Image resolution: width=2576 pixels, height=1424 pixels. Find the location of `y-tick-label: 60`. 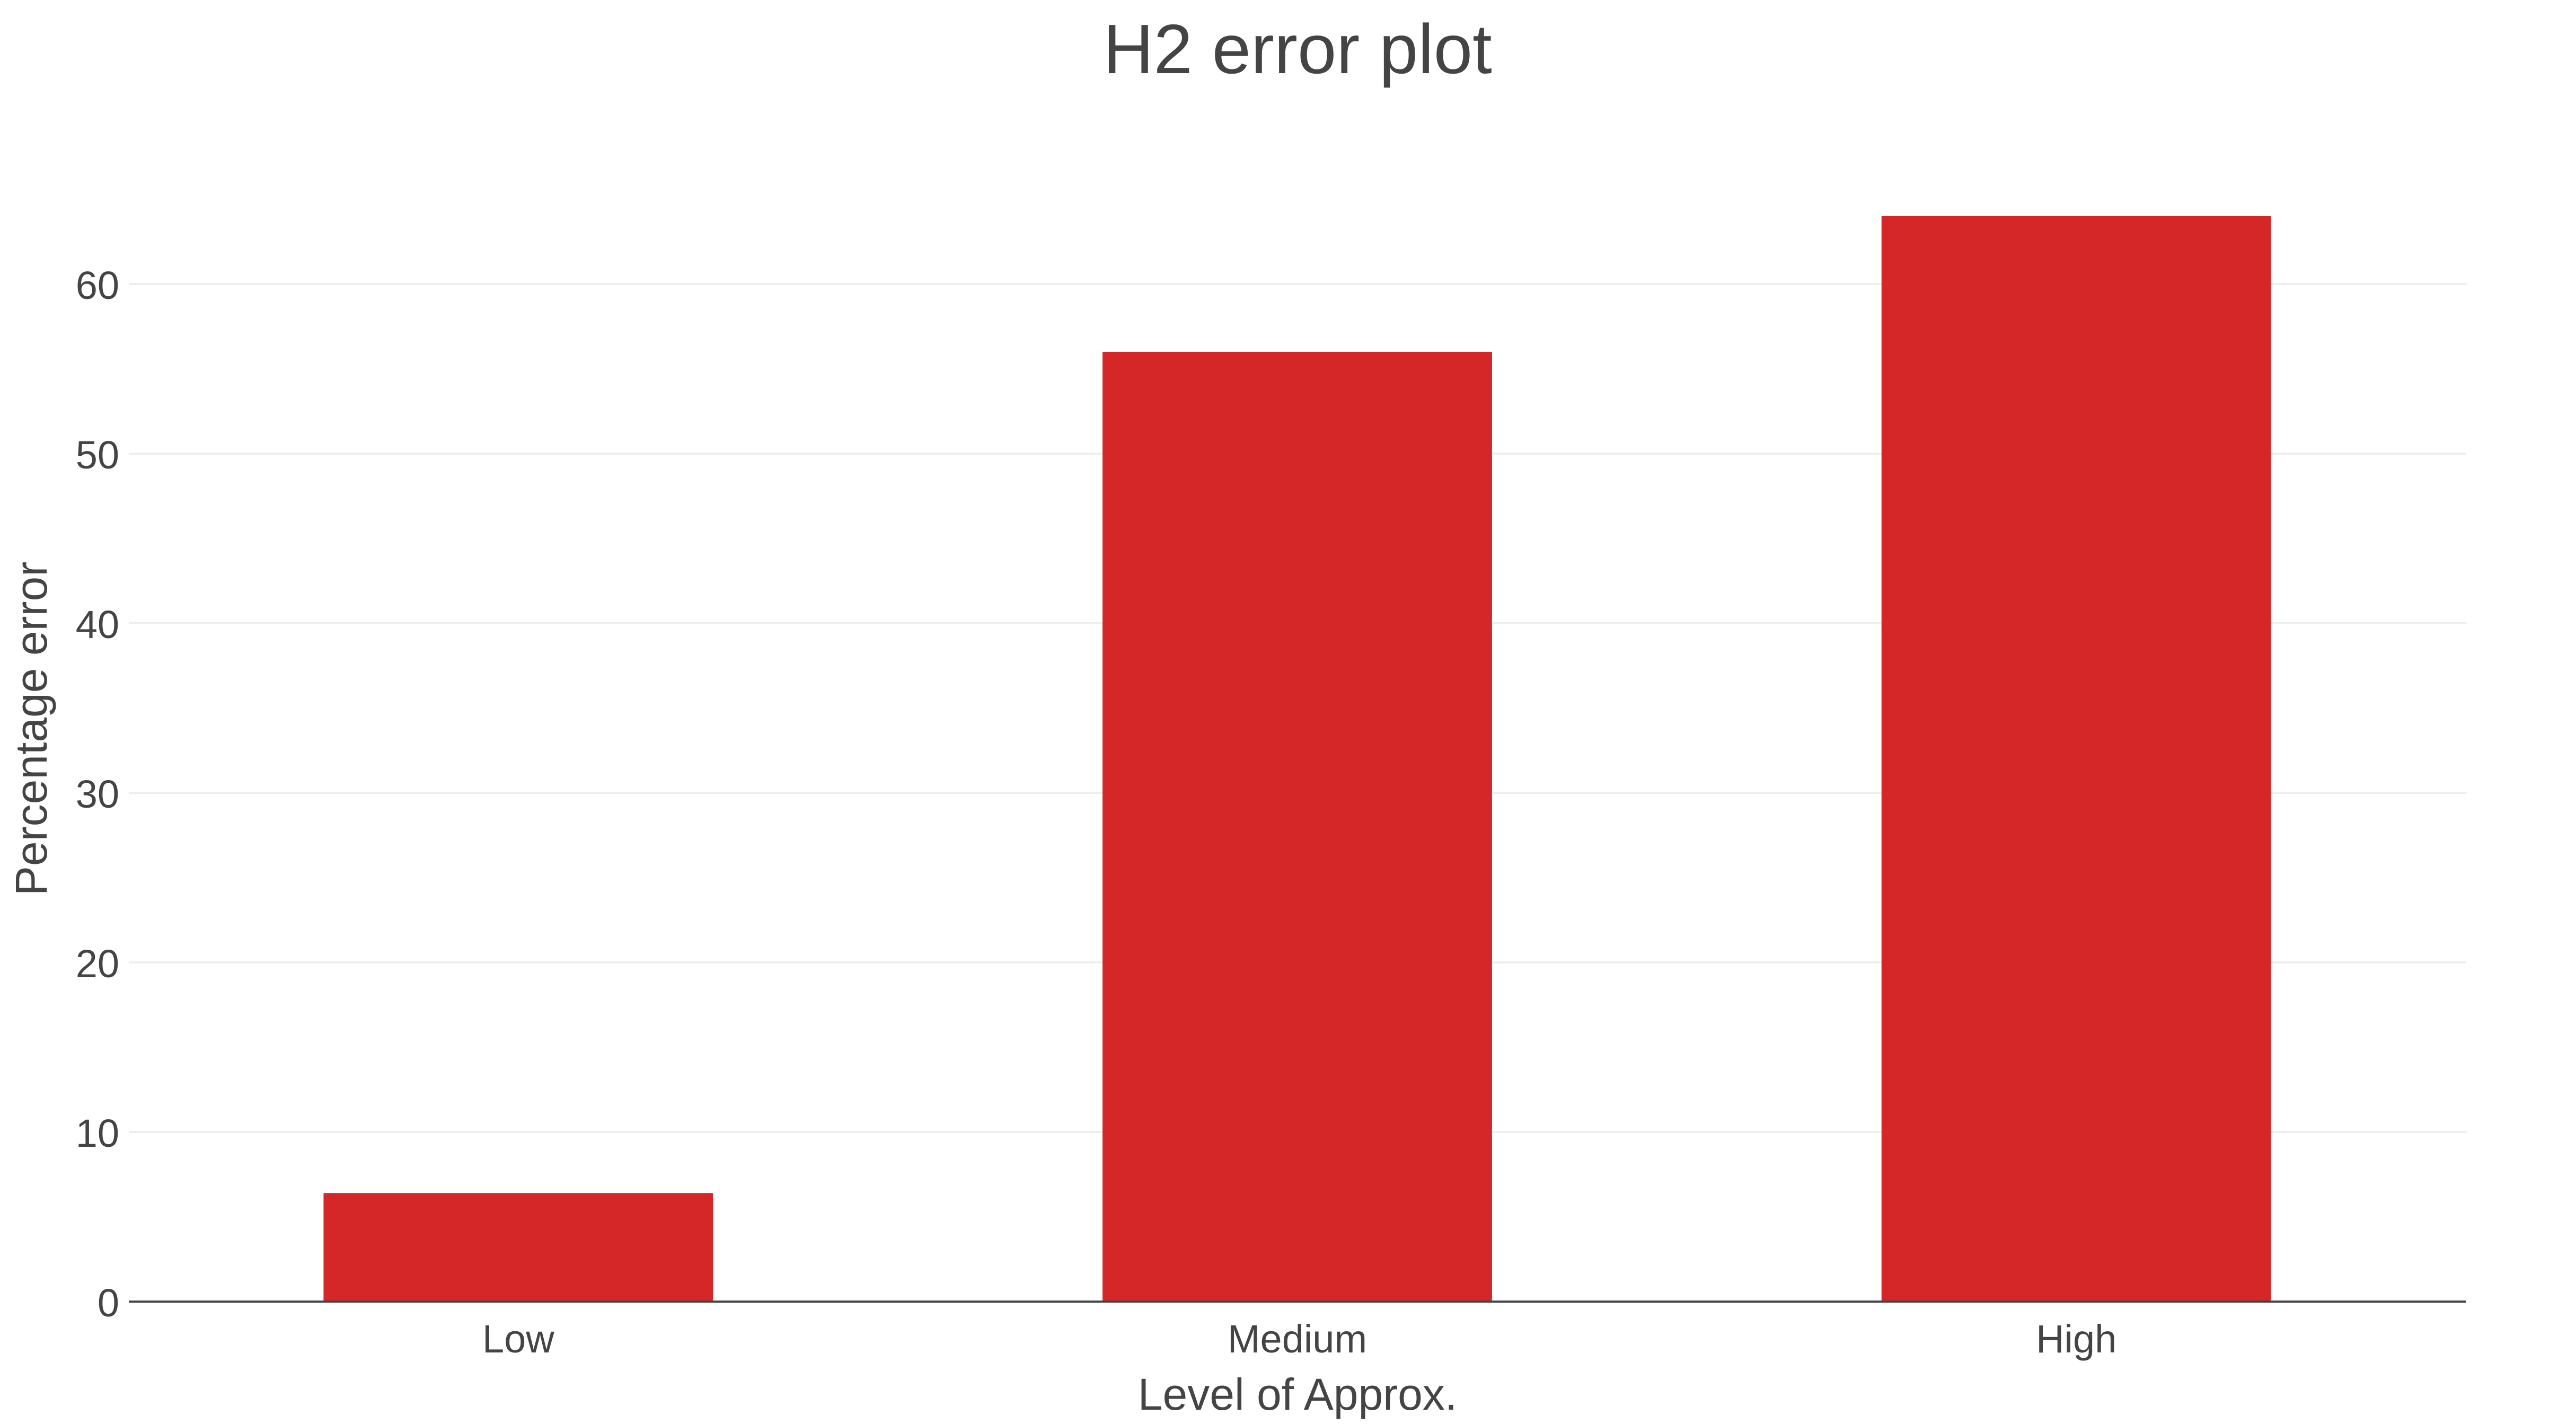

y-tick-label: 60 is located at coordinates (97, 285).